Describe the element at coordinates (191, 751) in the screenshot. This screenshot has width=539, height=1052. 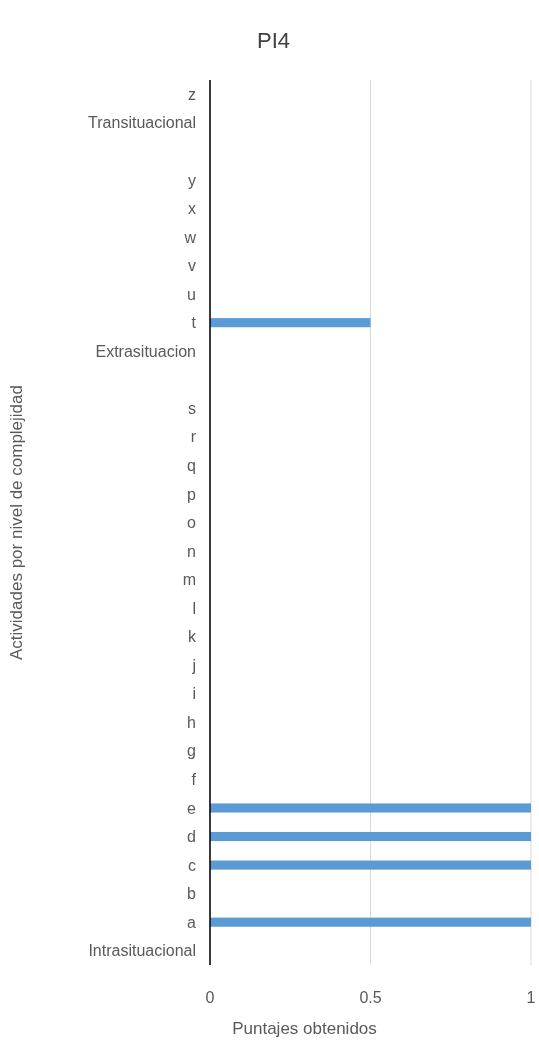
I see `y-tick-label: g` at that location.